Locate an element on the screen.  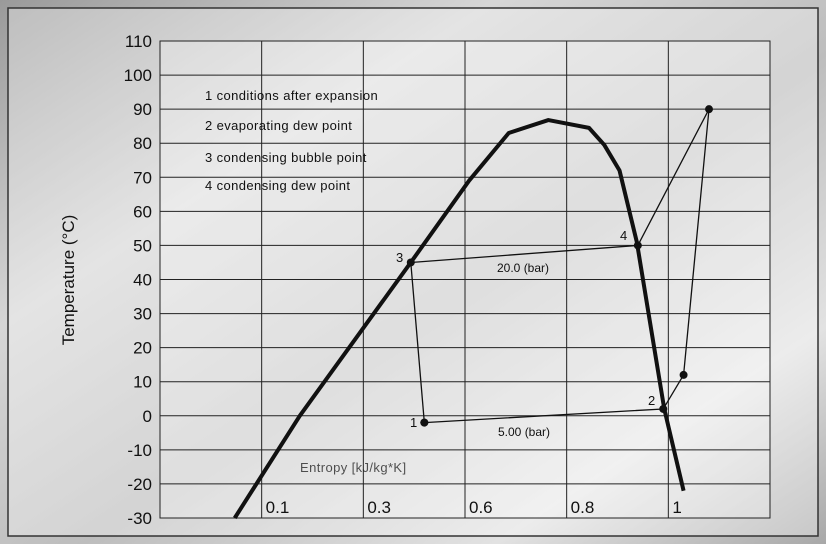
y-tick-label: 40 is located at coordinates (142, 280).